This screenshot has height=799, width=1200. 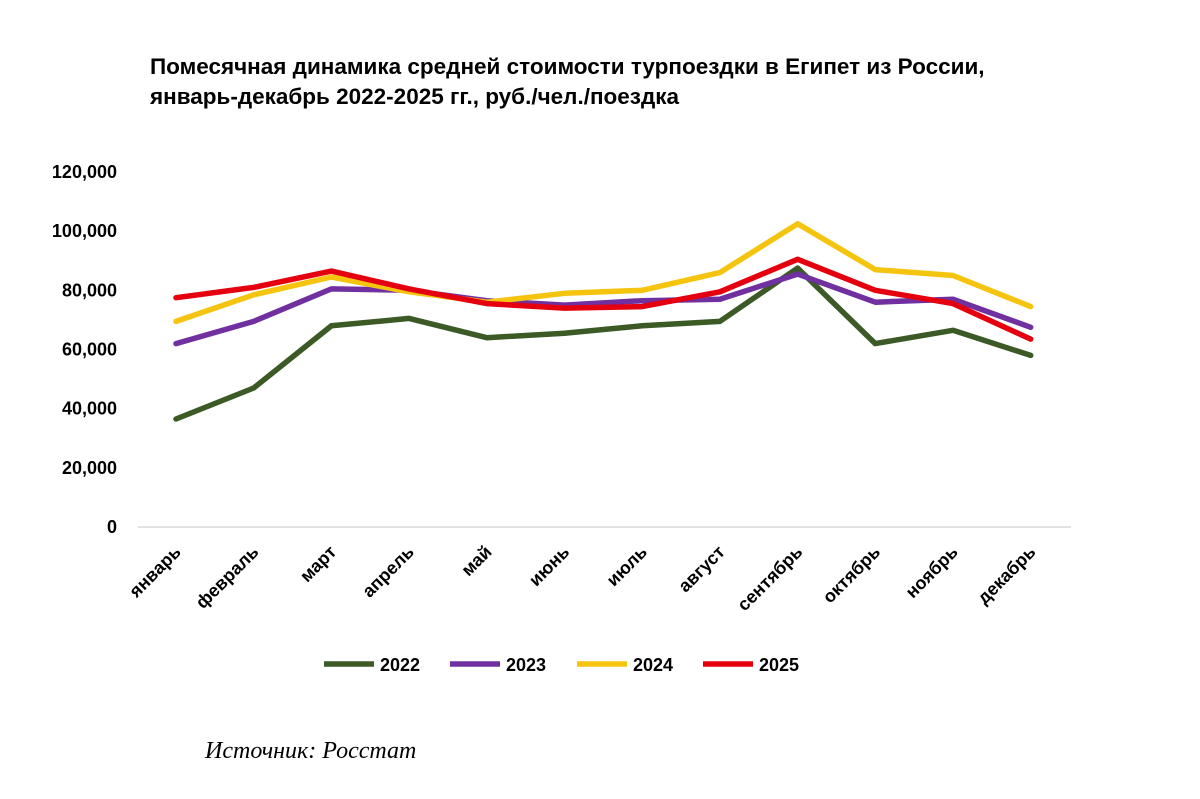 I want to click on y-tick-label: 20,000, so click(x=89, y=468).